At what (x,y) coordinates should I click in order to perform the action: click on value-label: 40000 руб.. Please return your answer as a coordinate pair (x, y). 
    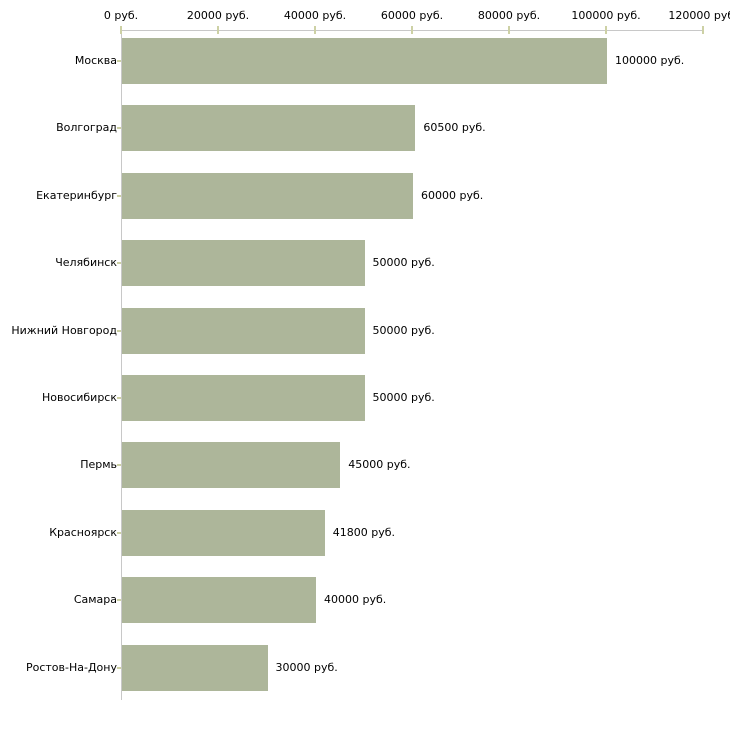
    Looking at the image, I should click on (355, 600).